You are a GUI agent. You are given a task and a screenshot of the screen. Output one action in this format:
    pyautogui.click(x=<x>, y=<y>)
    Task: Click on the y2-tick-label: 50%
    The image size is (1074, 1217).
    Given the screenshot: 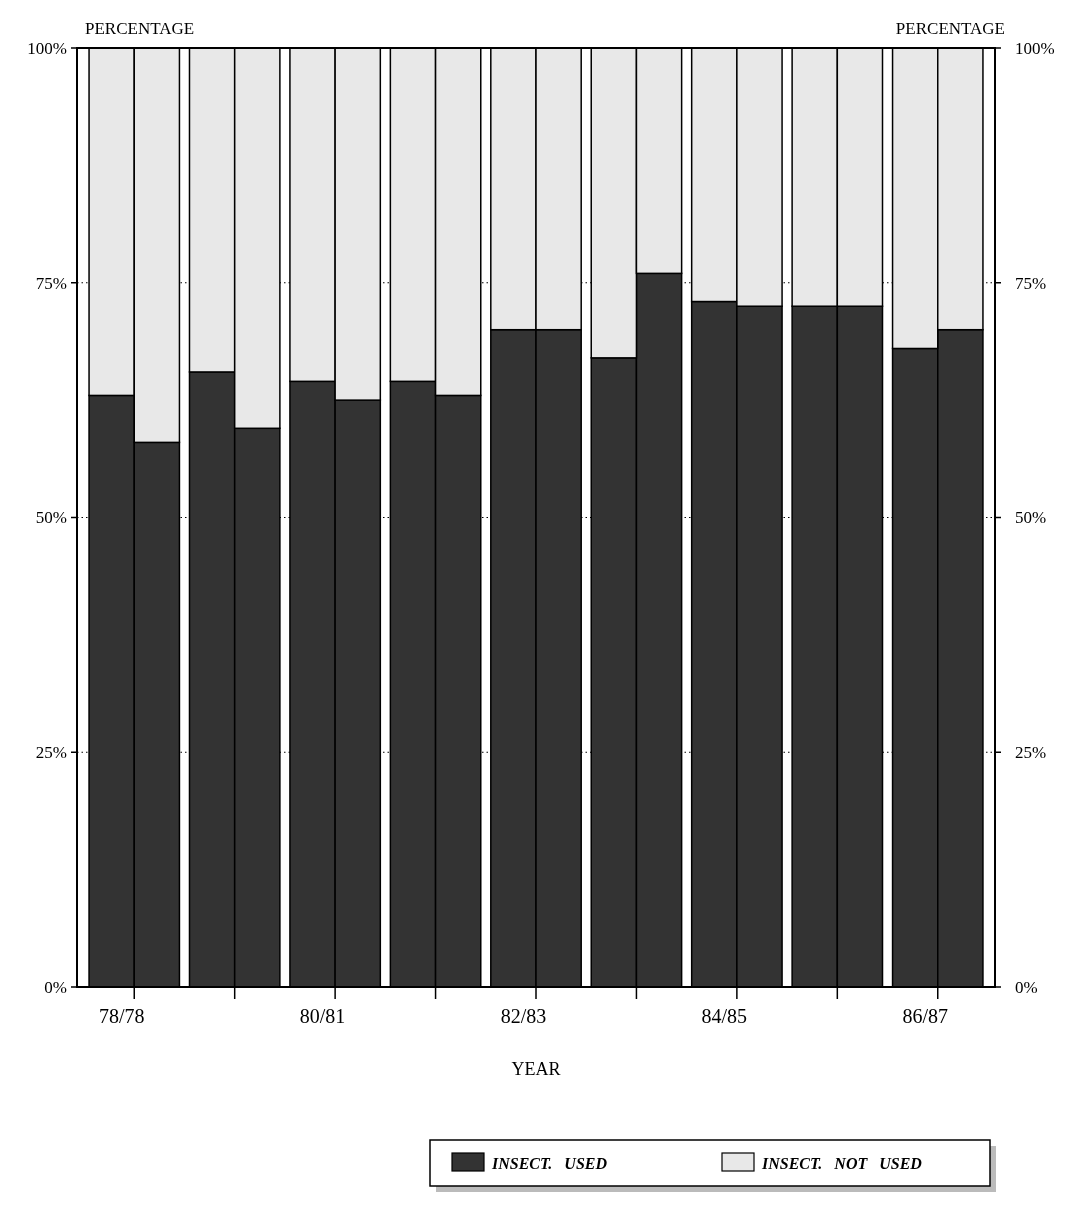 What is the action you would take?
    pyautogui.click(x=1031, y=518)
    